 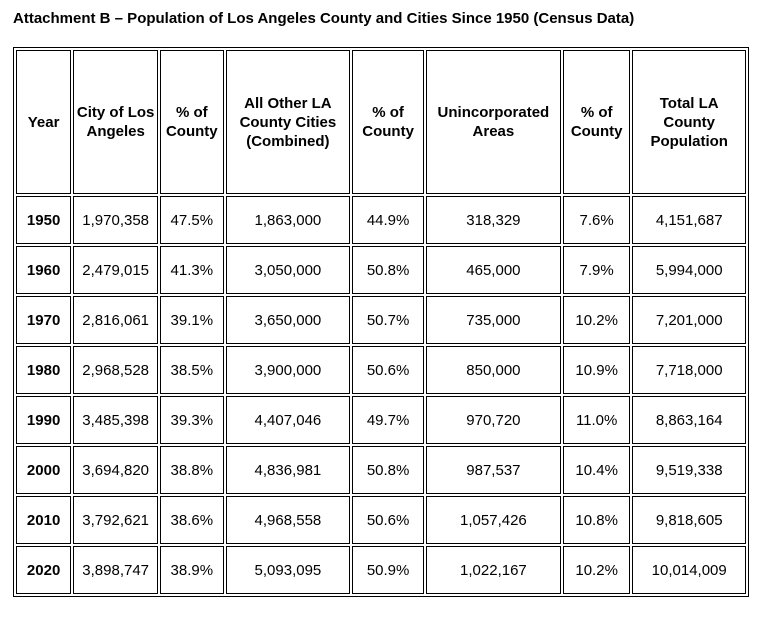 What do you see at coordinates (44, 122) in the screenshot?
I see `column-header: Year` at bounding box center [44, 122].